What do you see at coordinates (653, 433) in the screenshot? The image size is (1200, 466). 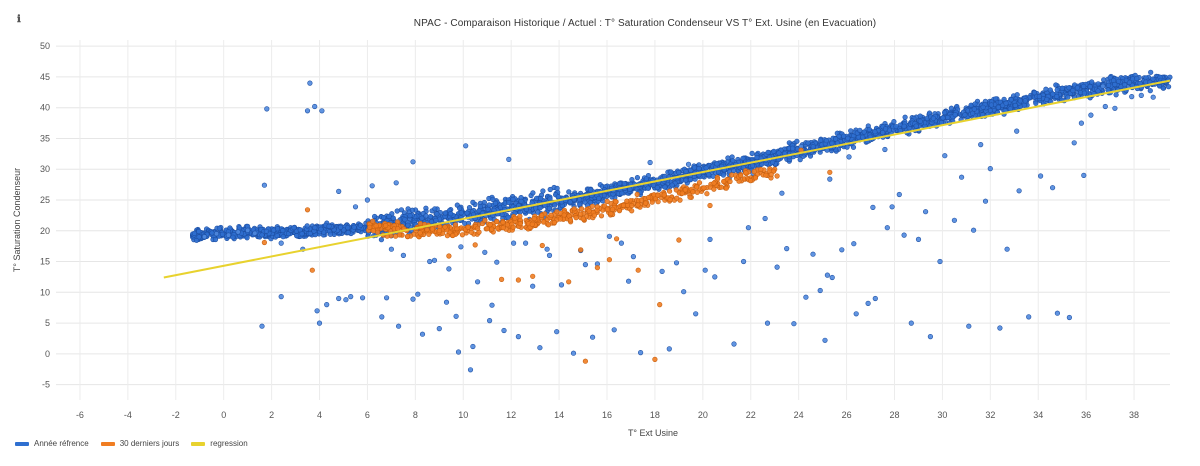 I see `x-axis-title: T° Ext Usine` at bounding box center [653, 433].